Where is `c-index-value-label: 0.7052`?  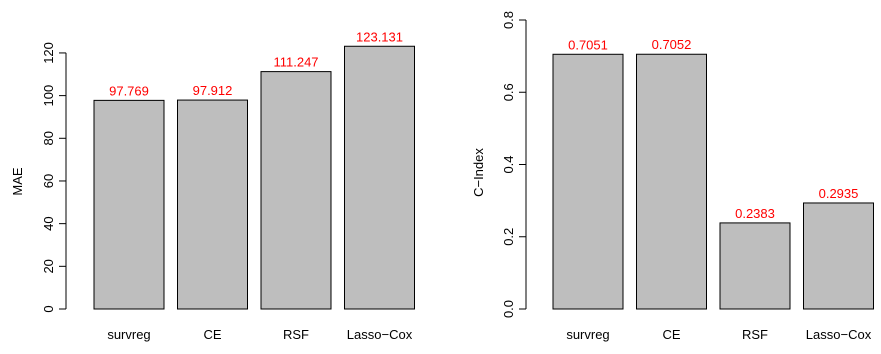 c-index-value-label: 0.7052 is located at coordinates (672, 44).